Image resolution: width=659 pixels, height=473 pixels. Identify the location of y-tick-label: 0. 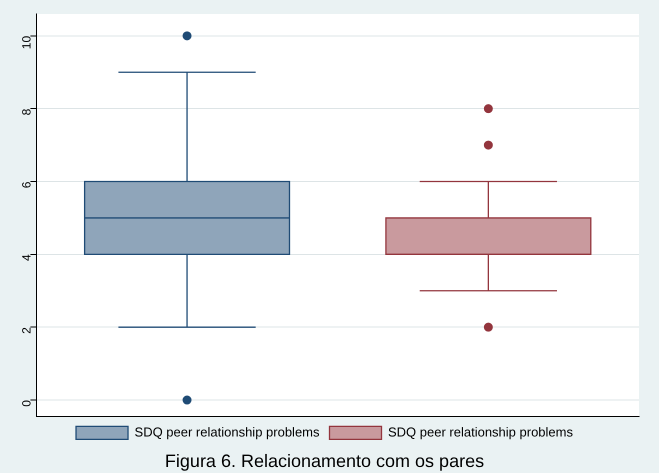
(27, 403).